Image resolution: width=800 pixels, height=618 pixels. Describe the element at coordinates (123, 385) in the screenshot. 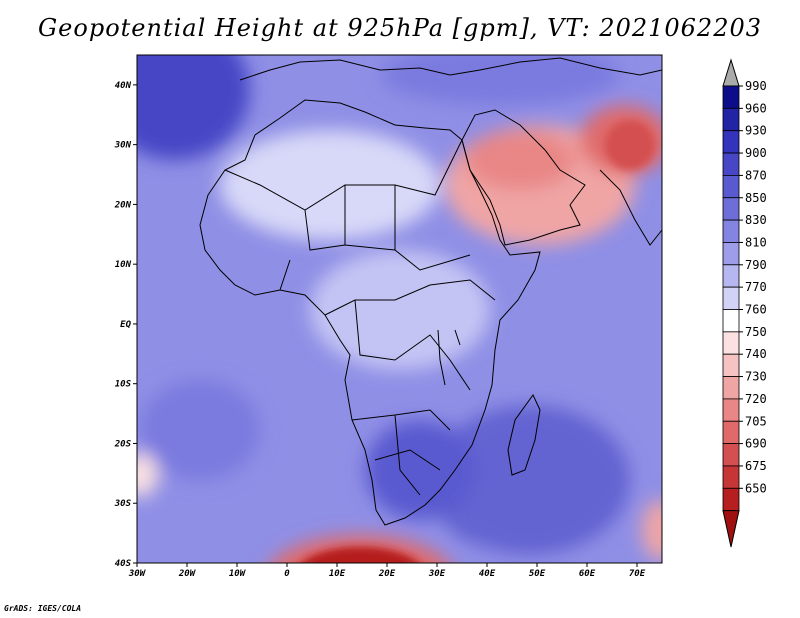

I see `lat-label: 10S` at that location.